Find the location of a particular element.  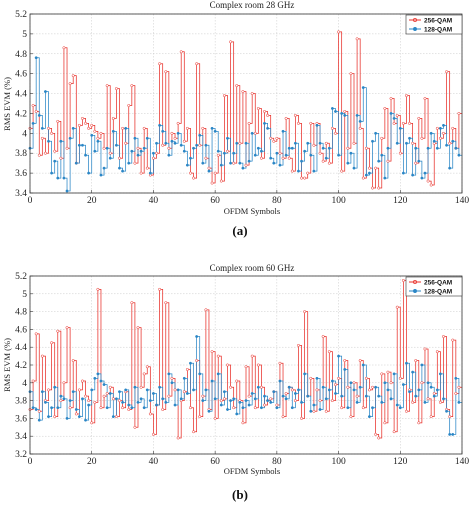

y-tick-label: 4.2 is located at coordinates (21, 114).